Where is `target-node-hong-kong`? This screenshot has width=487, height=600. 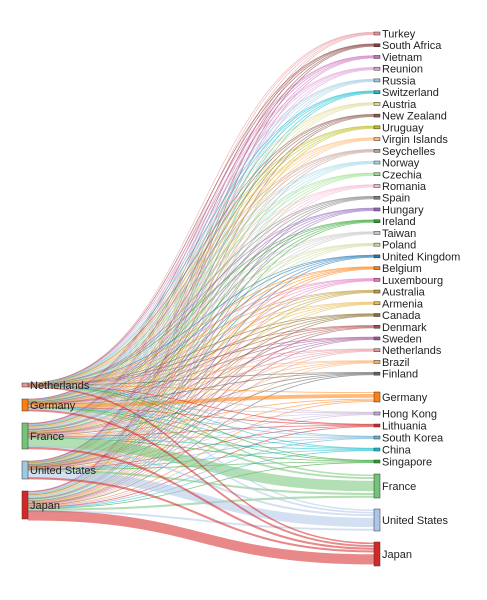 target-node-hong-kong is located at coordinates (377, 413).